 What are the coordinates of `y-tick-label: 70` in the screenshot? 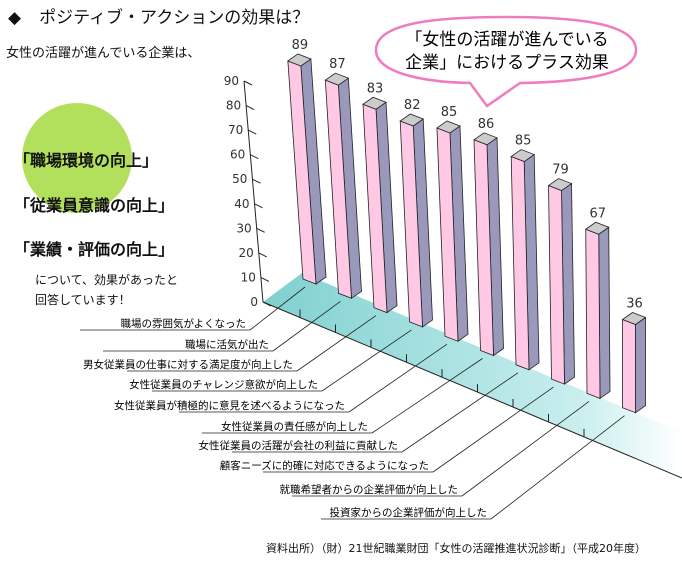 It's located at (235, 130).